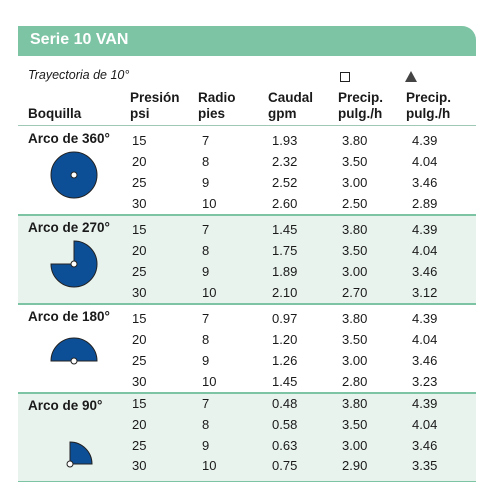  I want to click on arc-label: Arco de 180°, so click(69, 316).